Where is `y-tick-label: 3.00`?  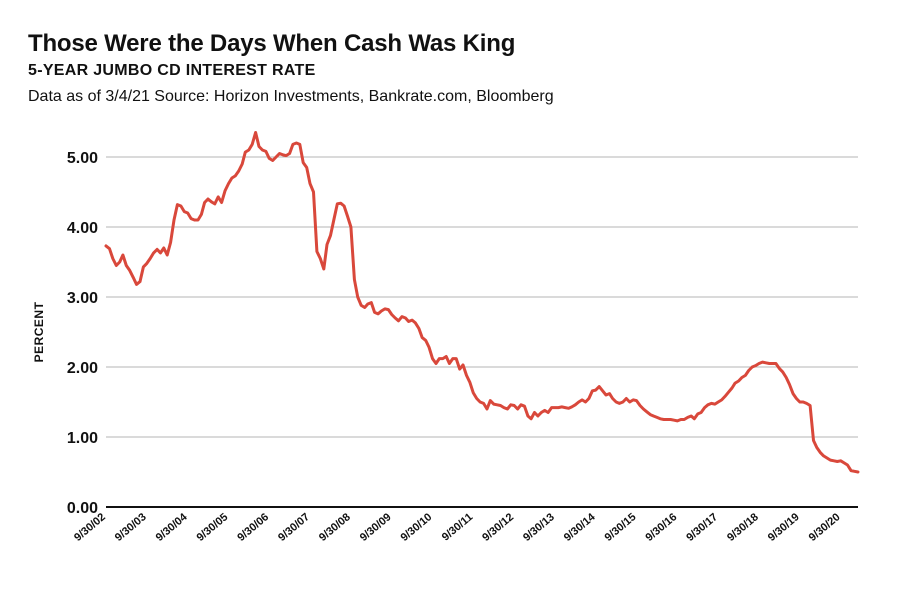
y-tick-label: 3.00 is located at coordinates (82, 298).